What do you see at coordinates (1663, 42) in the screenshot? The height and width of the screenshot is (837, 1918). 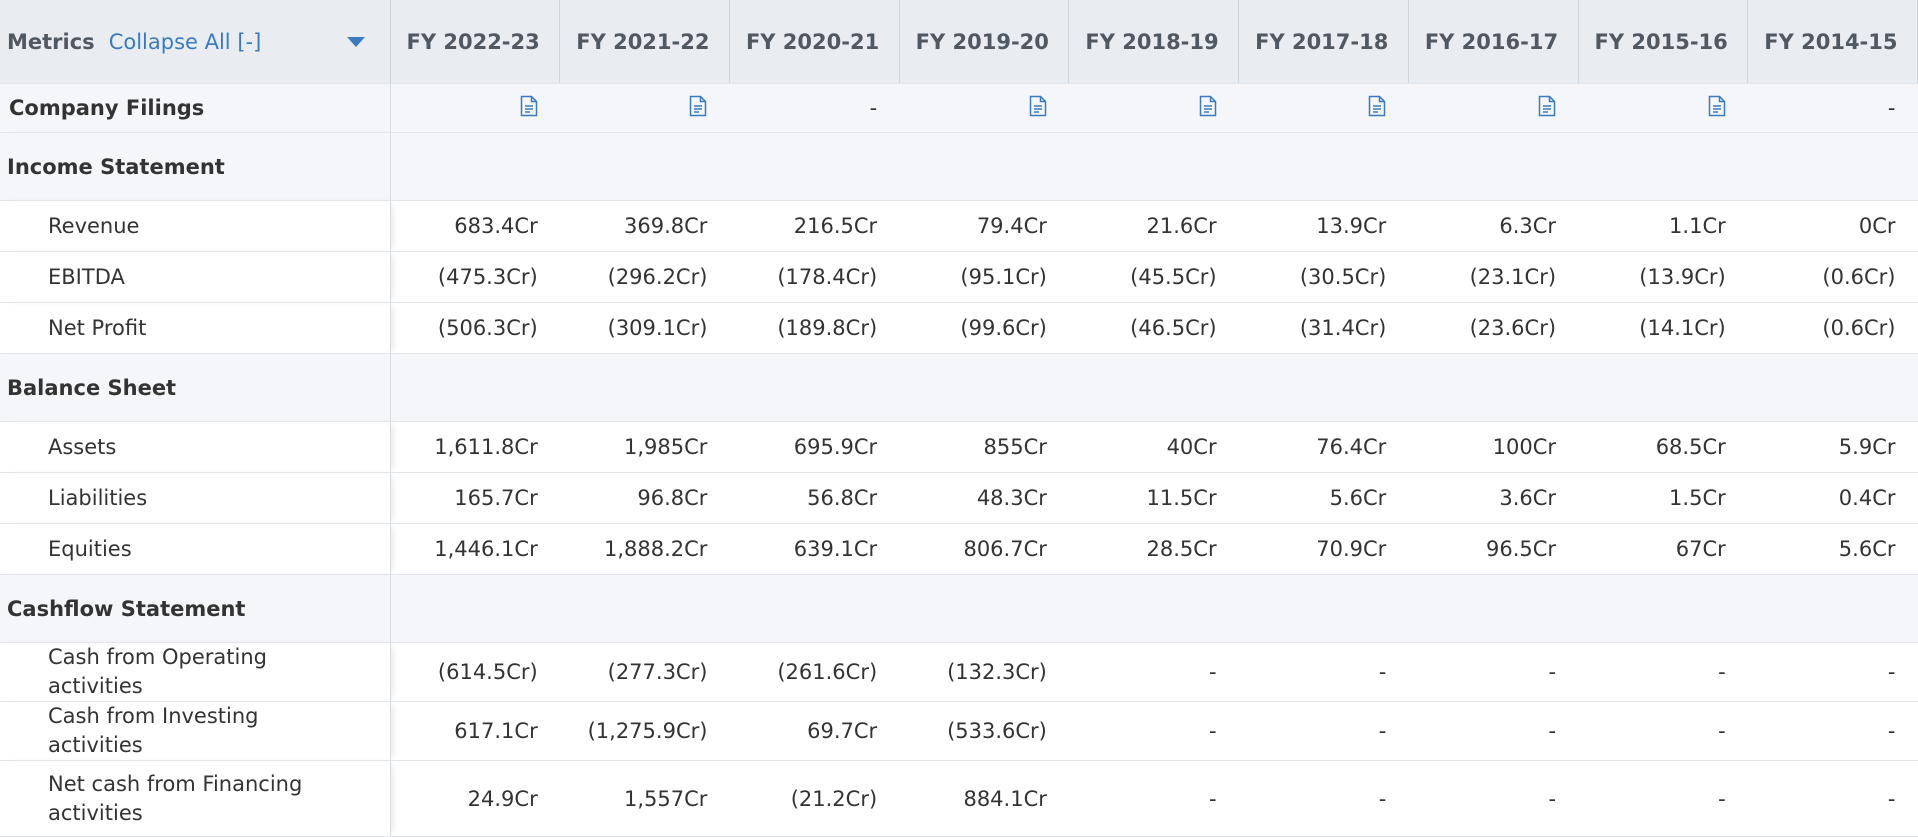 I see `column-header: FY 2015-16` at bounding box center [1663, 42].